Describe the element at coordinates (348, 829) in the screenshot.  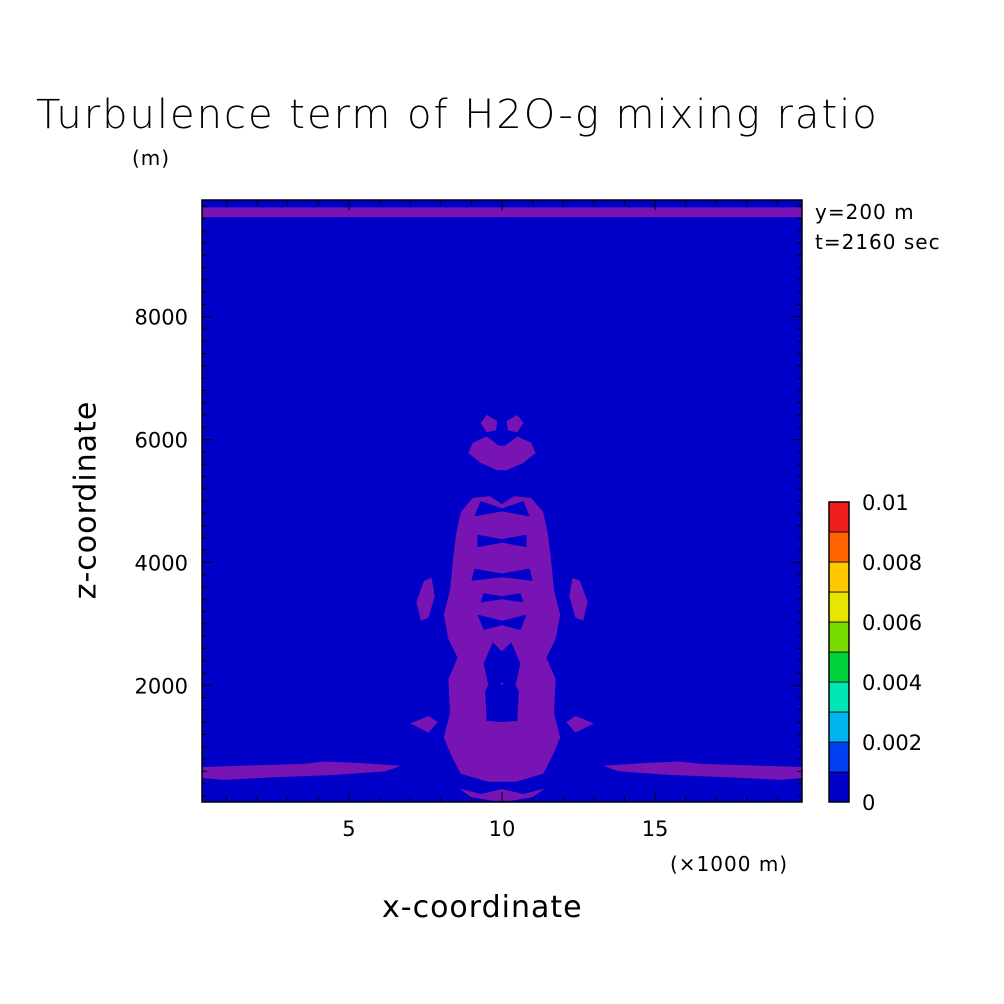
I see `x-tick-label-0: 5` at that location.